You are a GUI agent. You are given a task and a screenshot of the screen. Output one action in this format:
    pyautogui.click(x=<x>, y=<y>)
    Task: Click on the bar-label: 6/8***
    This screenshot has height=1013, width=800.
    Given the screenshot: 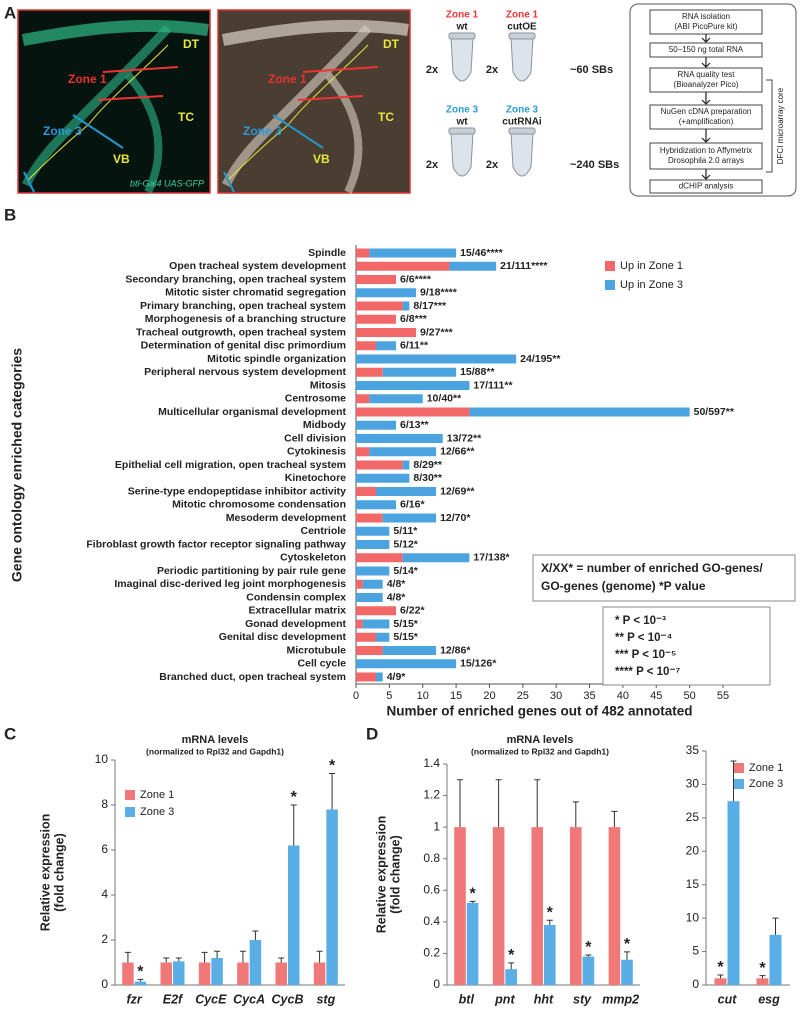 What is the action you would take?
    pyautogui.click(x=414, y=319)
    